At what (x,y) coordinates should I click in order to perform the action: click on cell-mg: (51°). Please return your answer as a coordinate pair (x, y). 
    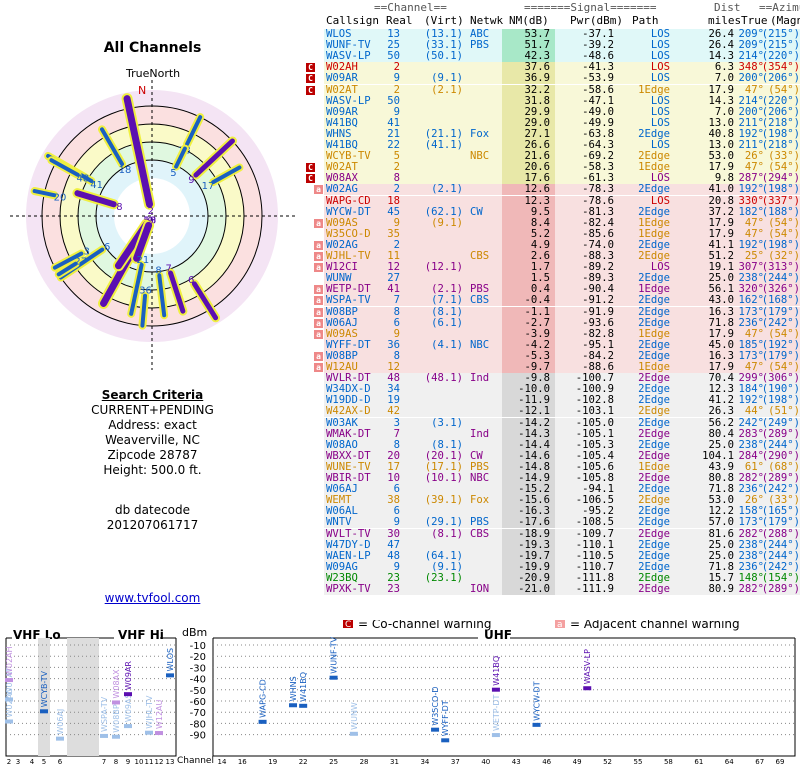
    Looking at the image, I should click on (784, 411).